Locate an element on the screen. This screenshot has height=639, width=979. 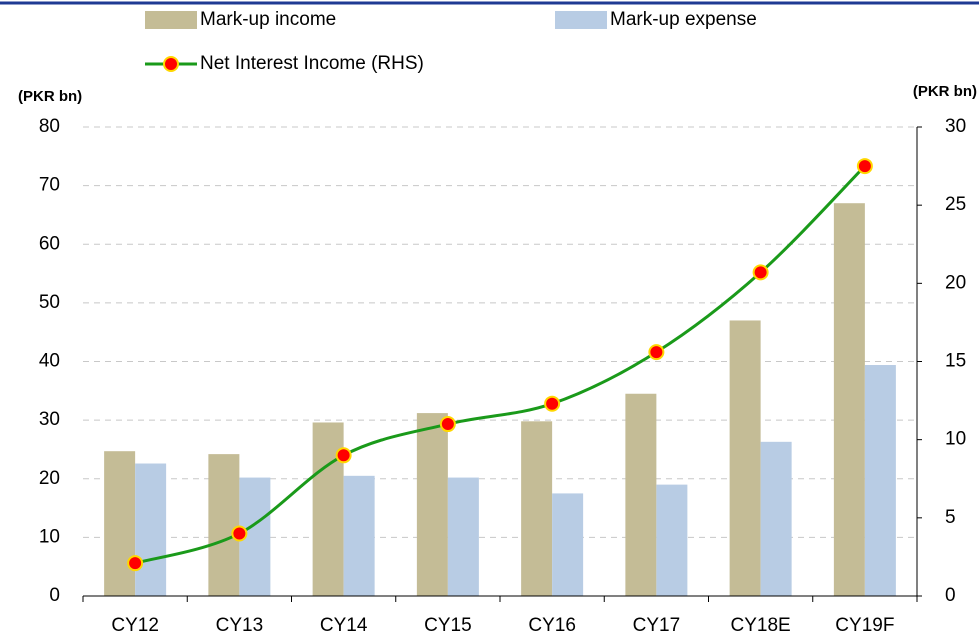
y-tick-label: 20 is located at coordinates (49, 478).